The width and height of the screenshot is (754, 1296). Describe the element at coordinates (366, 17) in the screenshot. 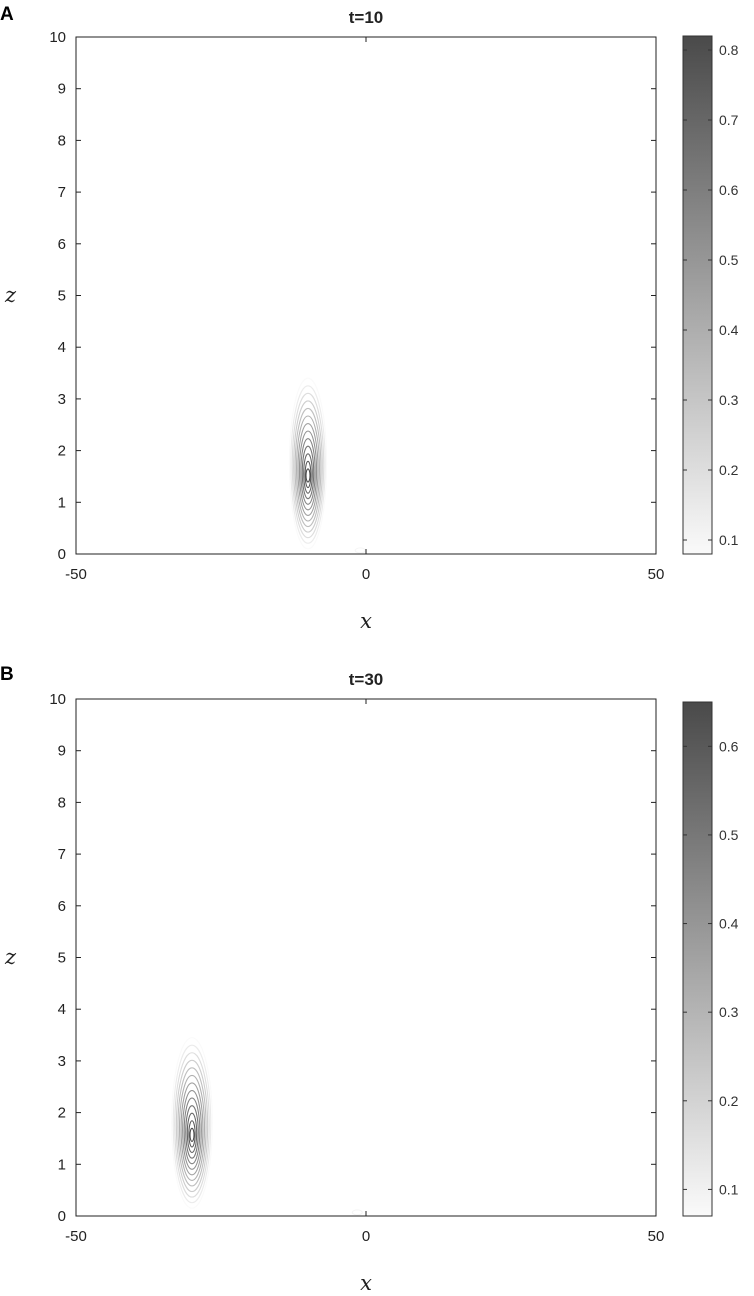

I see `chart-title: t=10` at that location.